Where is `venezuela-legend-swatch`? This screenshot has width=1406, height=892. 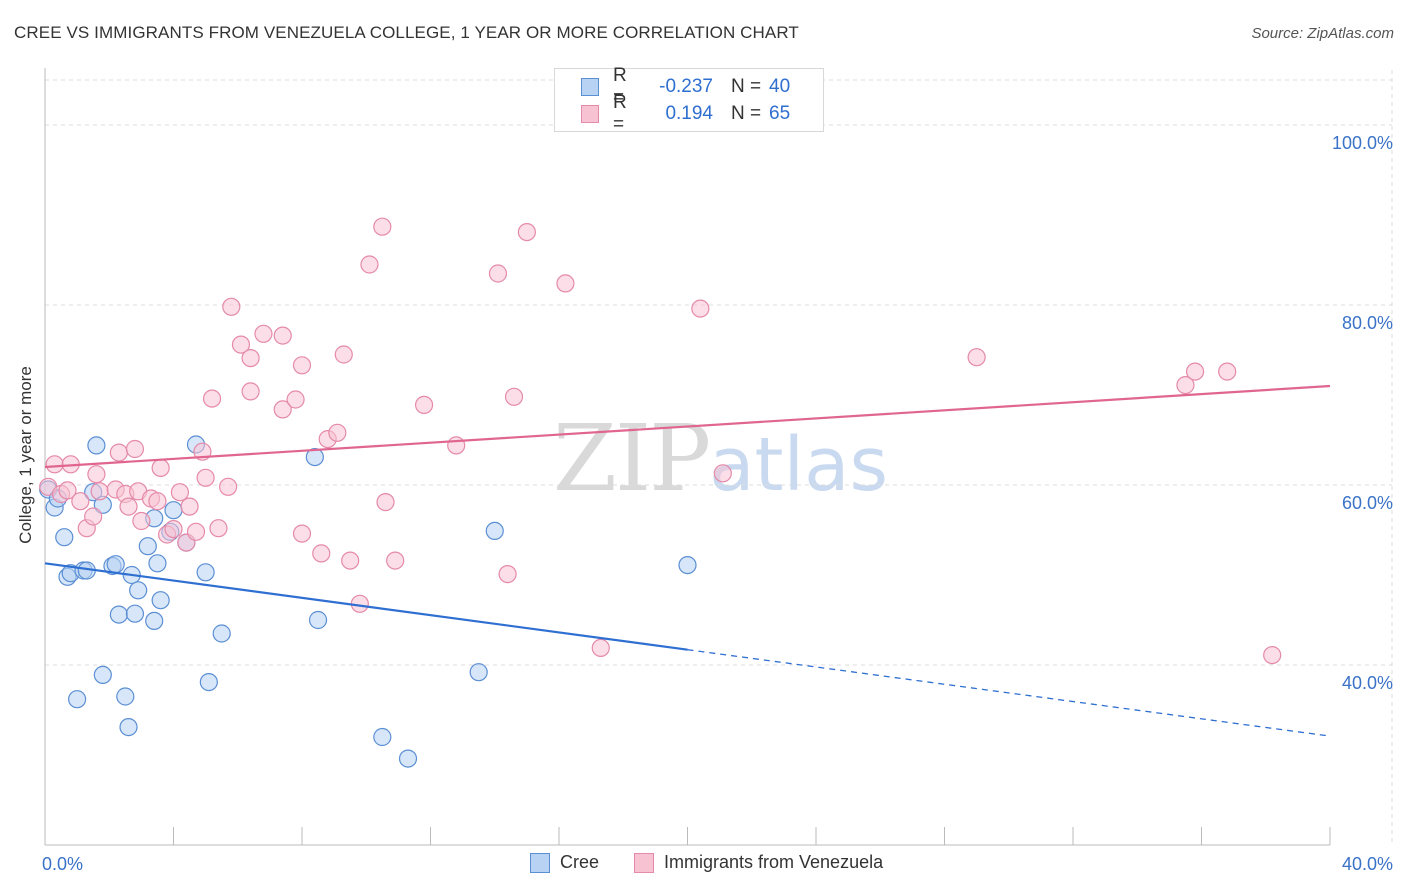
venezuela-legend-swatch is located at coordinates (644, 862).